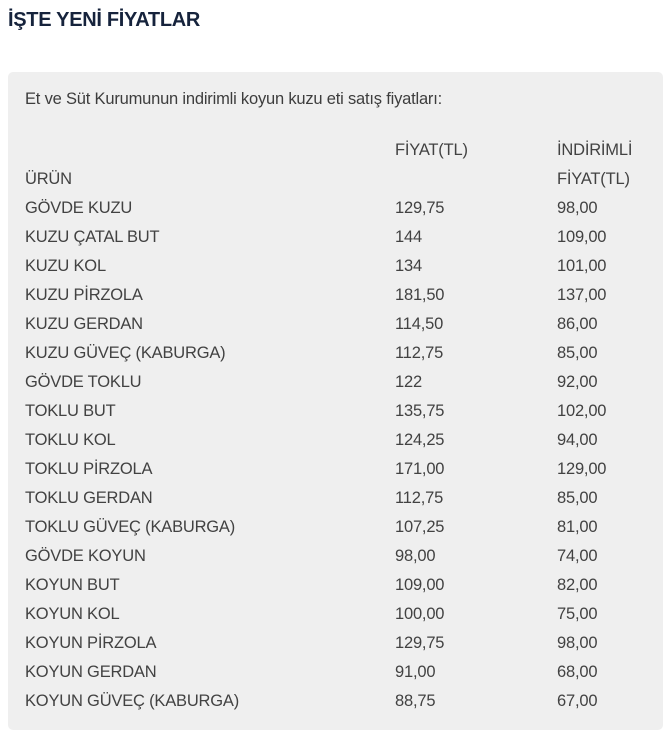 Image resolution: width=670 pixels, height=736 pixels. Describe the element at coordinates (582, 469) in the screenshot. I see `discounted-price-cell: 129,00` at that location.